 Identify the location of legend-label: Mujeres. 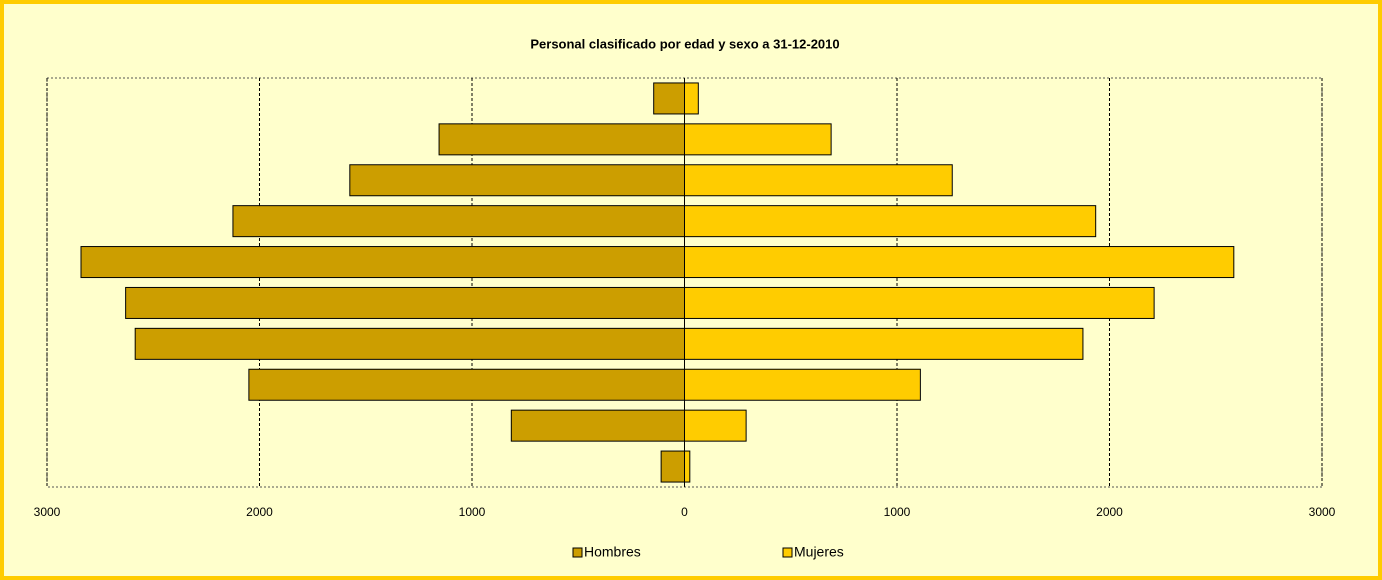
(819, 552).